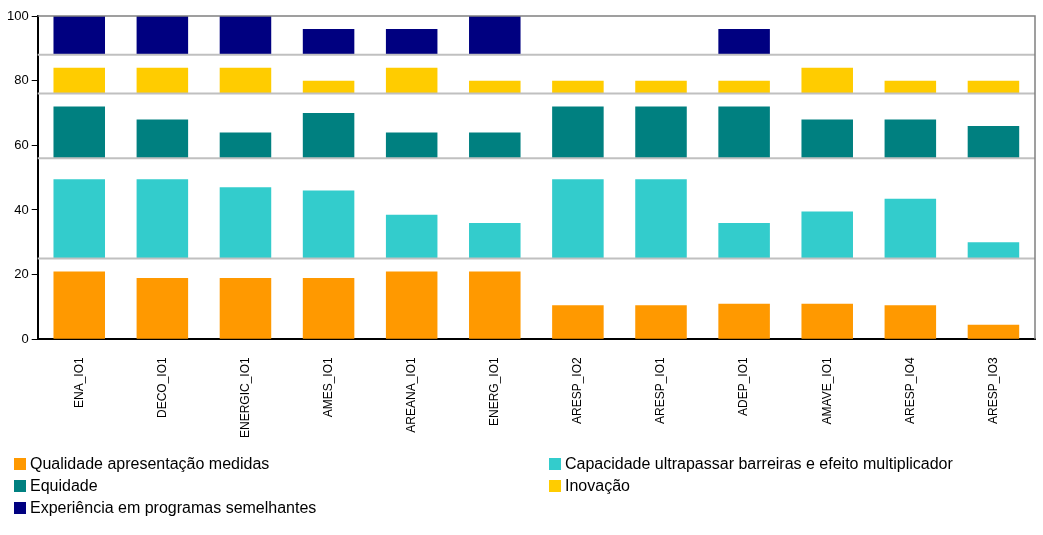 Image resolution: width=1043 pixels, height=535 pixels. Describe the element at coordinates (410, 395) in the screenshot. I see `x-tick-label: AREANA_IO1` at that location.